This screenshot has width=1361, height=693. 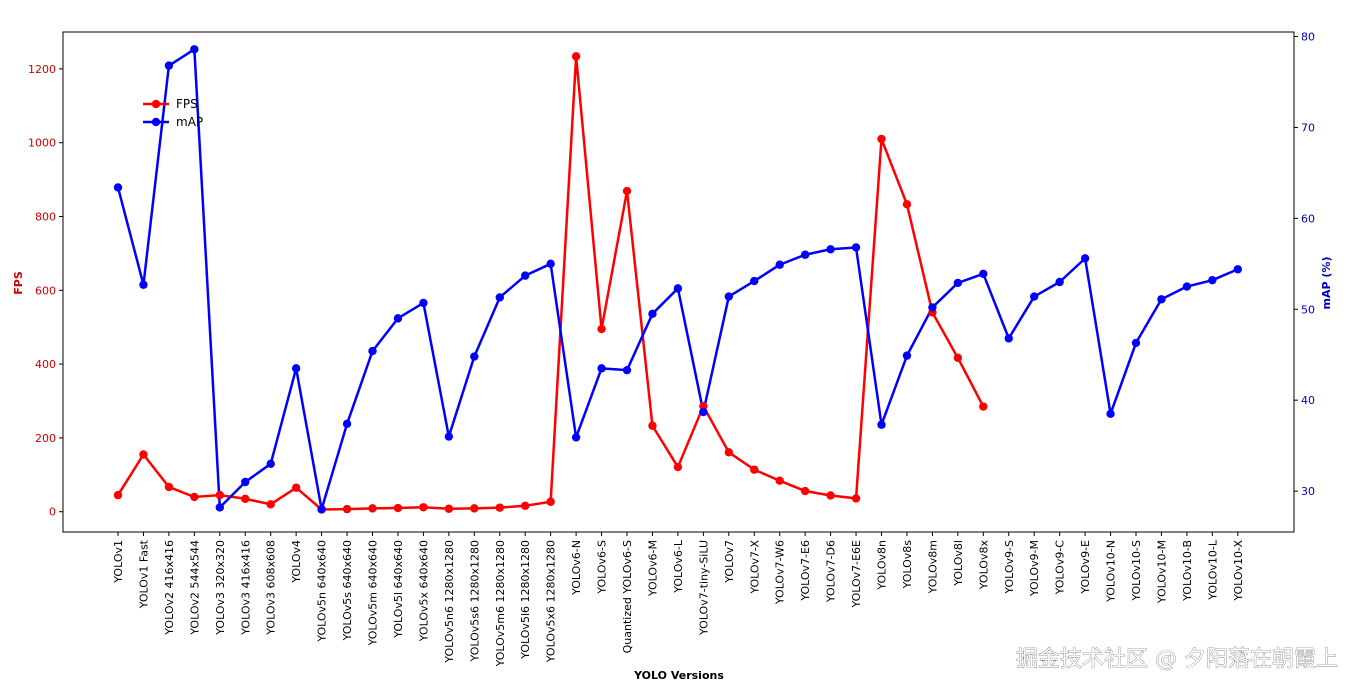 What do you see at coordinates (45, 217) in the screenshot?
I see `left-tick-label: 800` at bounding box center [45, 217].